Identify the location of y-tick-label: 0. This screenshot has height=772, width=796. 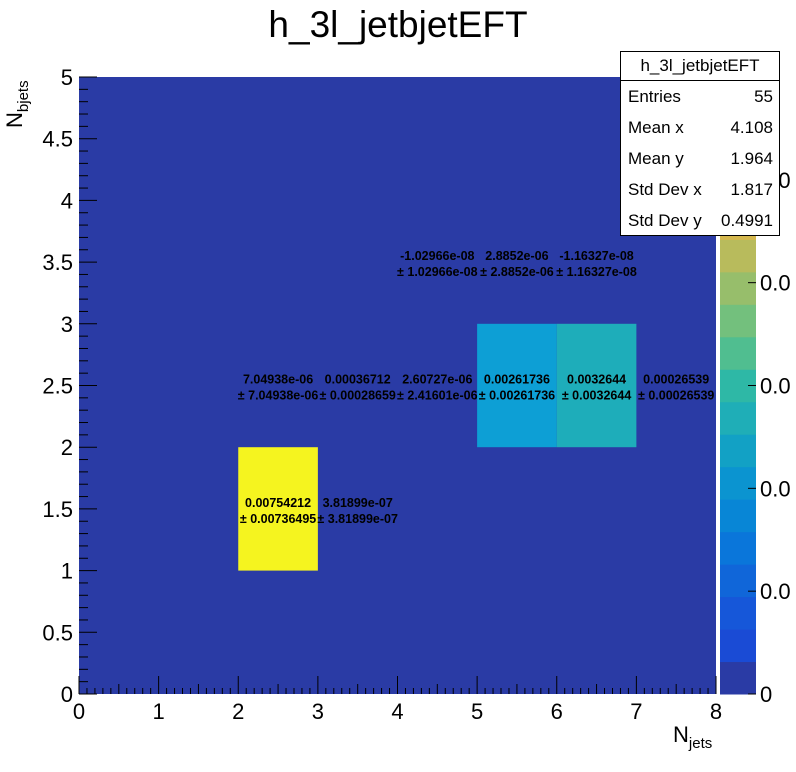
(67, 694).